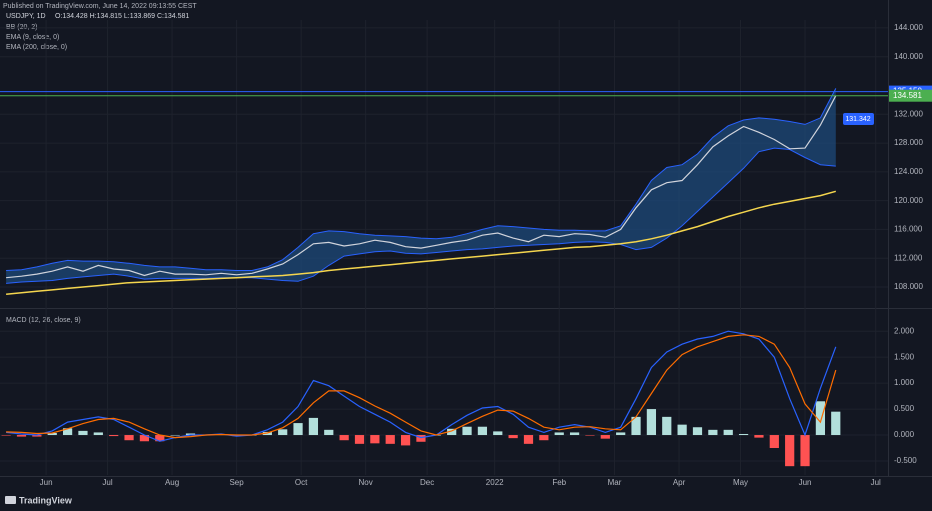 The width and height of the screenshot is (932, 511). I want to click on x-tick-label: Aug, so click(172, 482).